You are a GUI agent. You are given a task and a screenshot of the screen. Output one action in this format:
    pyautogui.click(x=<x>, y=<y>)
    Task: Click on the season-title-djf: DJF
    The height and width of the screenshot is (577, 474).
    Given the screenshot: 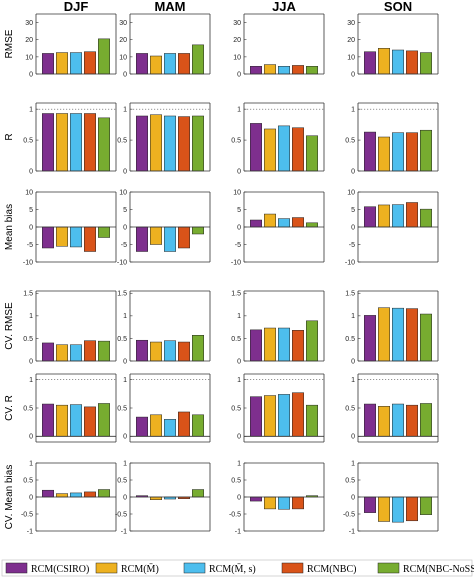 What is the action you would take?
    pyautogui.click(x=76, y=7)
    